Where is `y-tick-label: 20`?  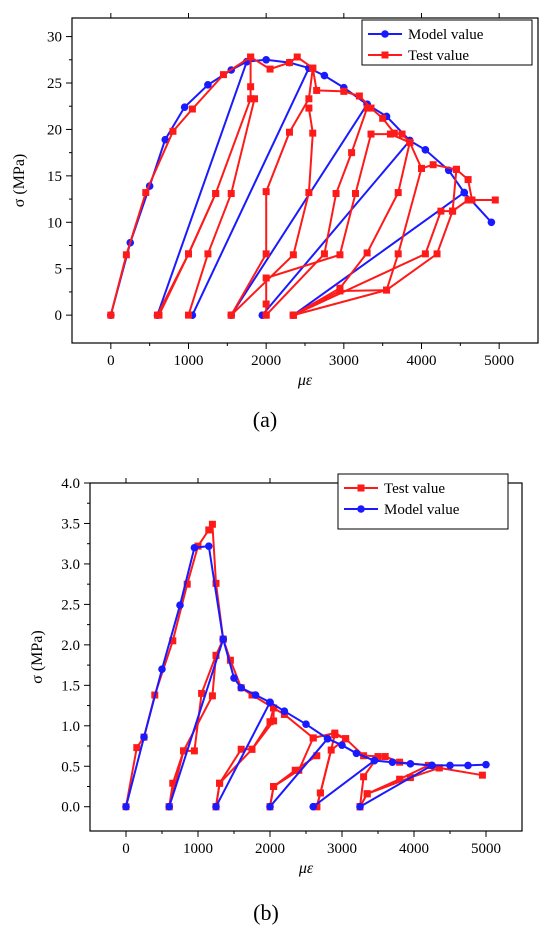
y-tick-label: 20 is located at coordinates (54, 130).